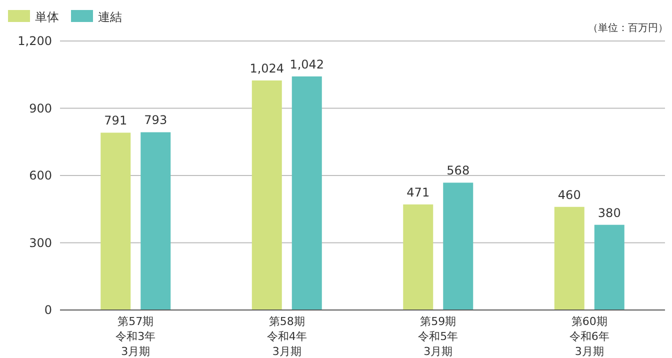 The image size is (672, 358). I want to click on legend-label: 連結, so click(110, 17).